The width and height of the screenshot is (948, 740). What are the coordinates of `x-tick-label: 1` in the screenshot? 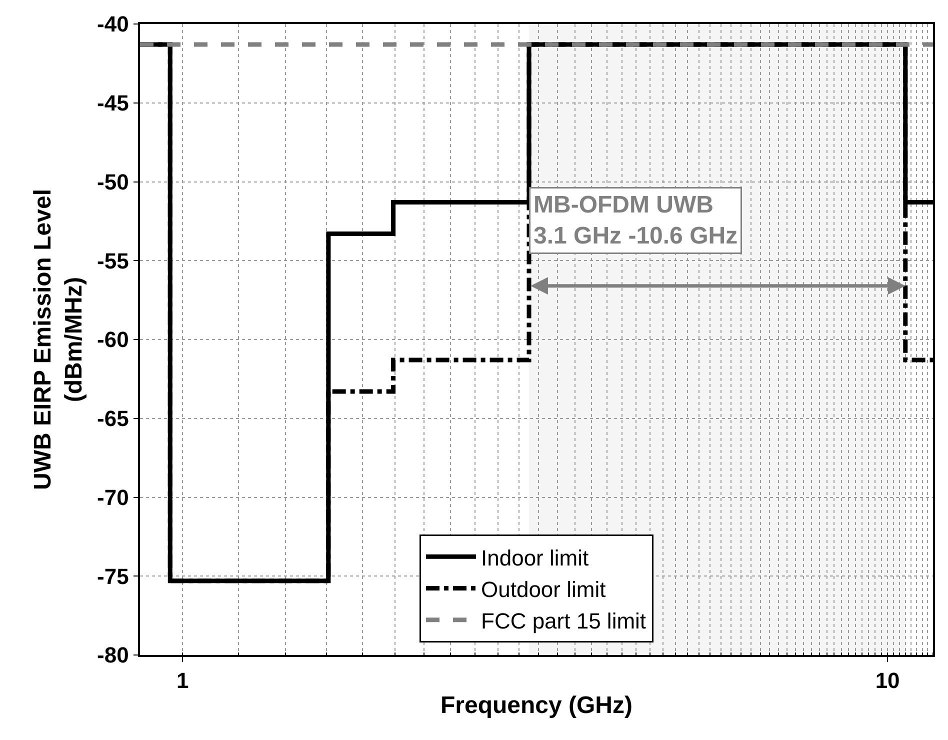 It's located at (182, 681).